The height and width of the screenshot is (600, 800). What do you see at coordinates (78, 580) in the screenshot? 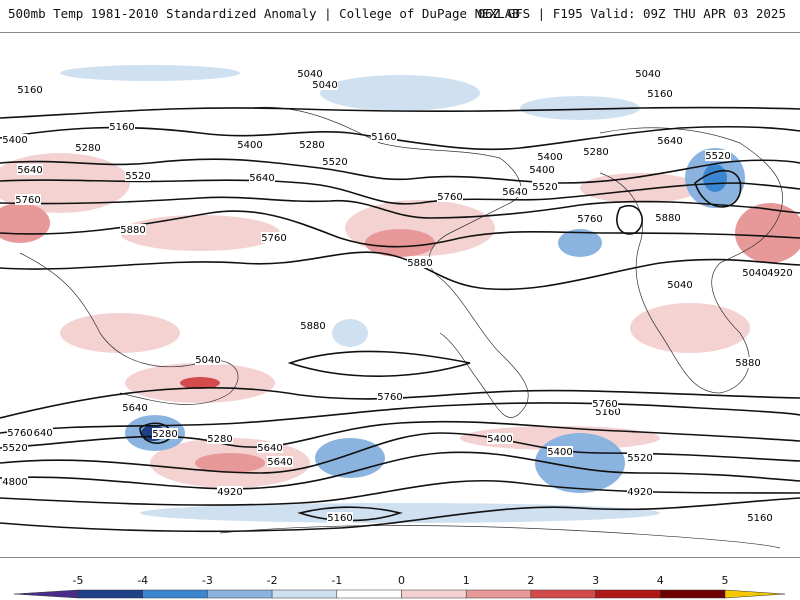
I see `colorbar-tick-label: -5` at bounding box center [78, 580].